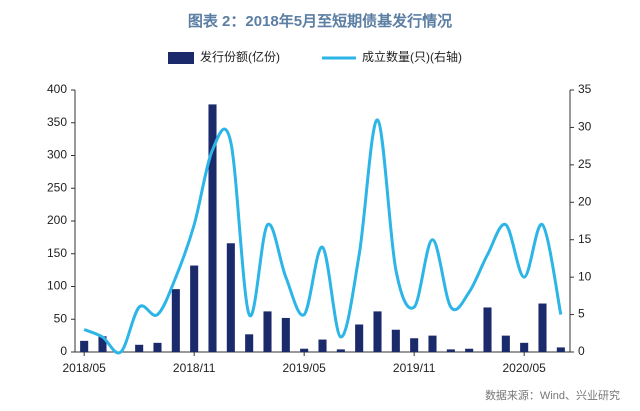  What do you see at coordinates (57, 253) in the screenshot?
I see `y-tick-label: 150` at bounding box center [57, 253].